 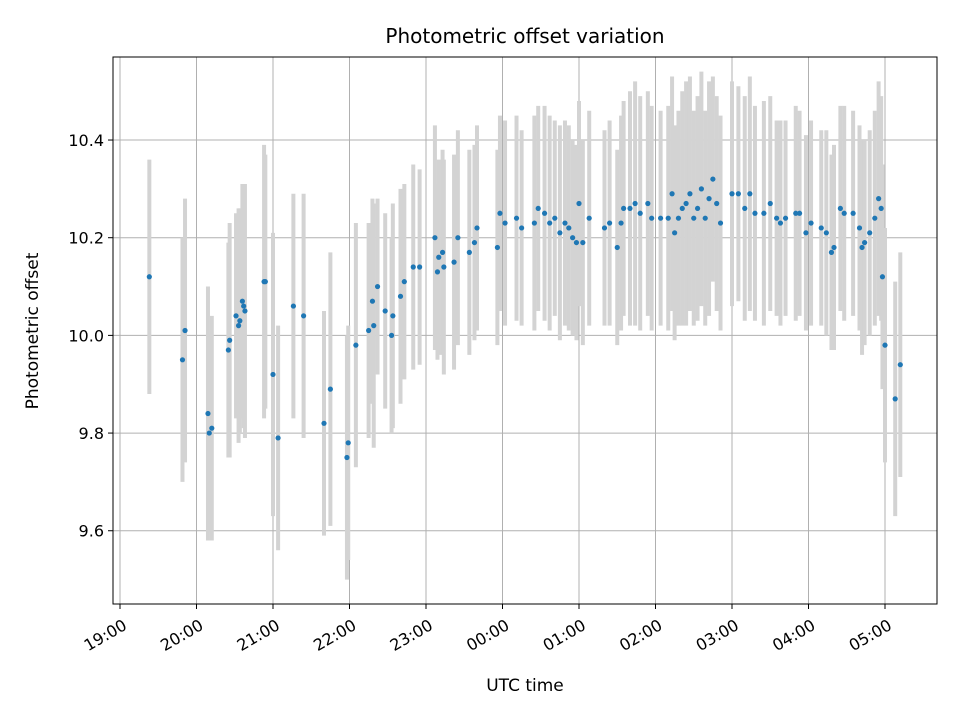 I want to click on y-tick-label: 9.6, so click(x=91, y=531).